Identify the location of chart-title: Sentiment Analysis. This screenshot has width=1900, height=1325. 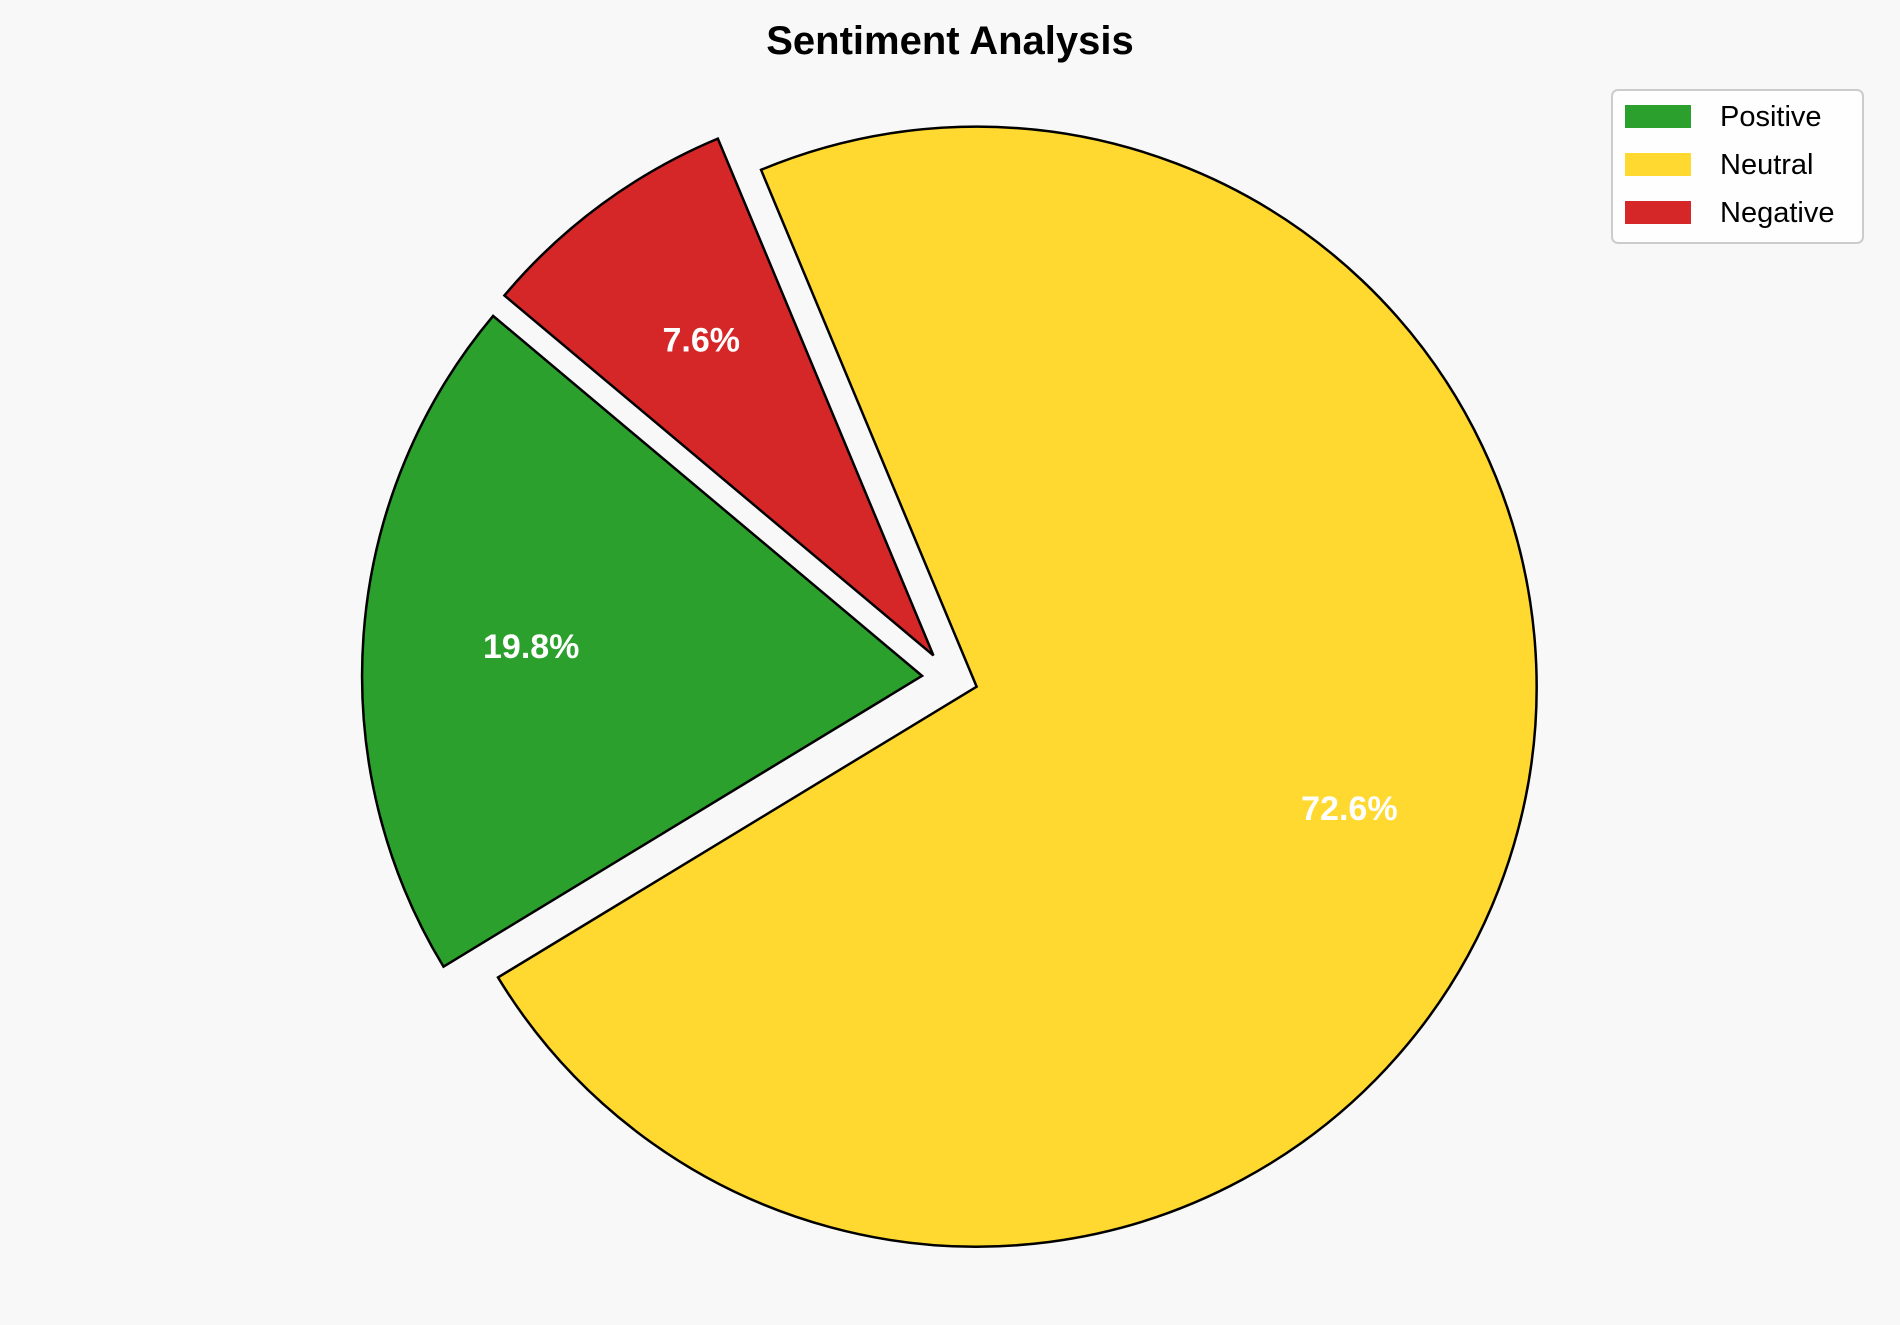
(950, 41).